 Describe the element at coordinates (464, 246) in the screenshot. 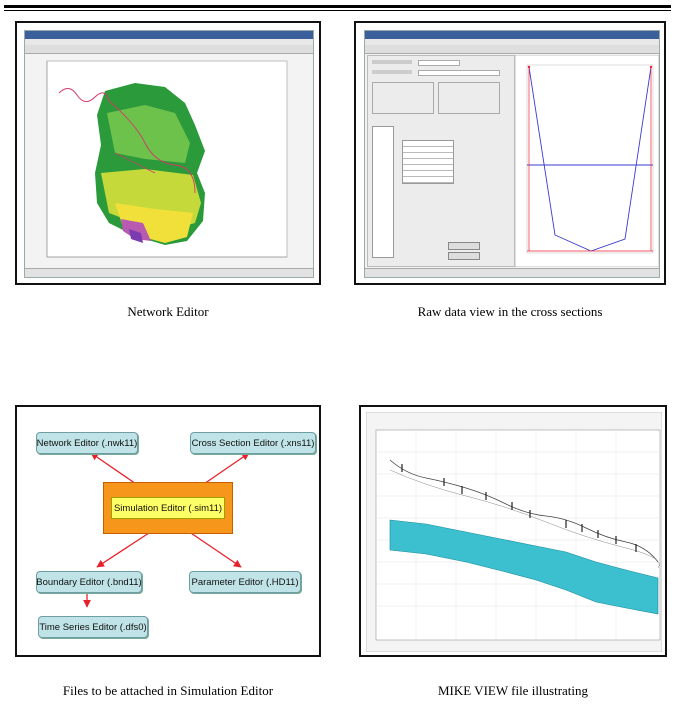

I see `form-button-a` at that location.